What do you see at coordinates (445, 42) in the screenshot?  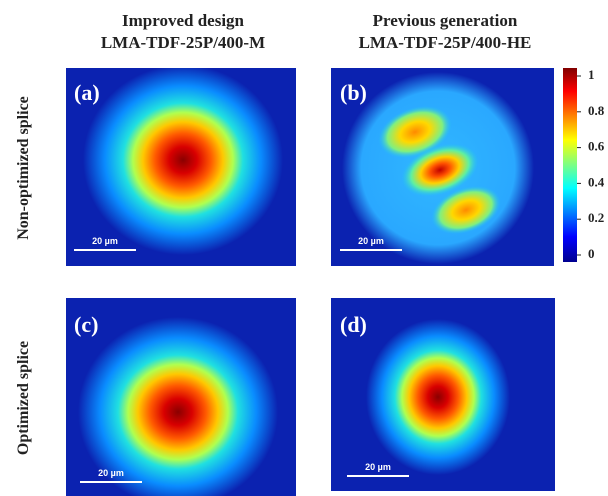 I see `column-subtitle: LMA-TDF-25P/400-HE` at bounding box center [445, 42].